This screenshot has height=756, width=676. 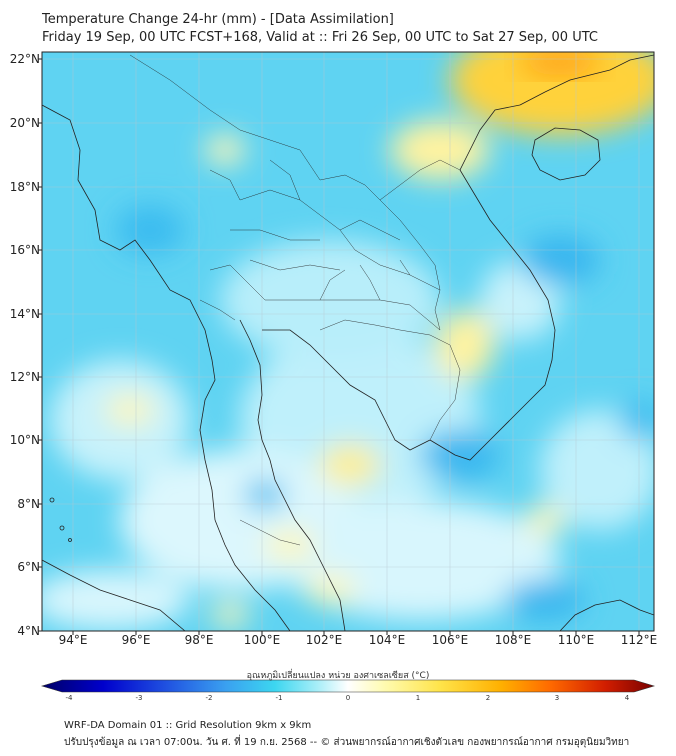 I want to click on colorbar-tick-label: 0, so click(x=348, y=698).